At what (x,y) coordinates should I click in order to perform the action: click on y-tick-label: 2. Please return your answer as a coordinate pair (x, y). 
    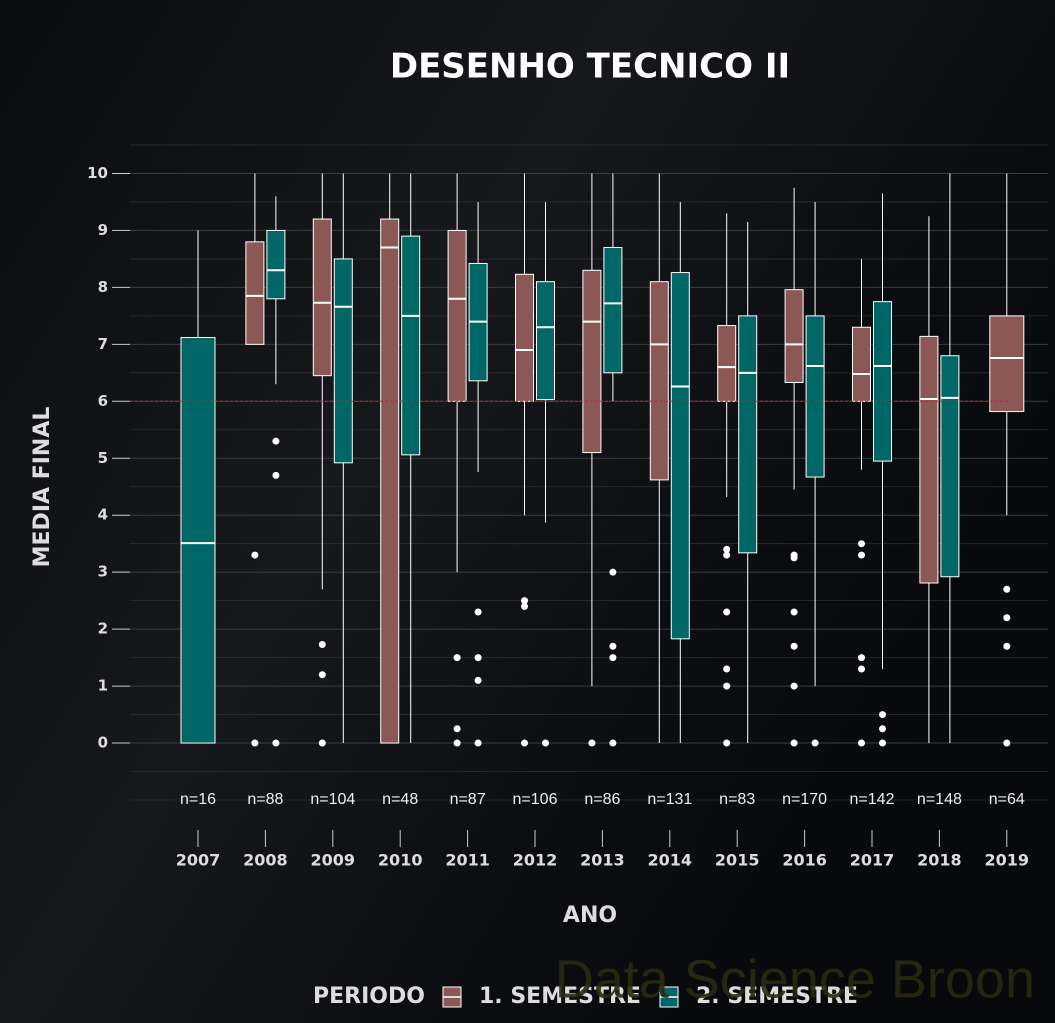
    Looking at the image, I should click on (103, 629).